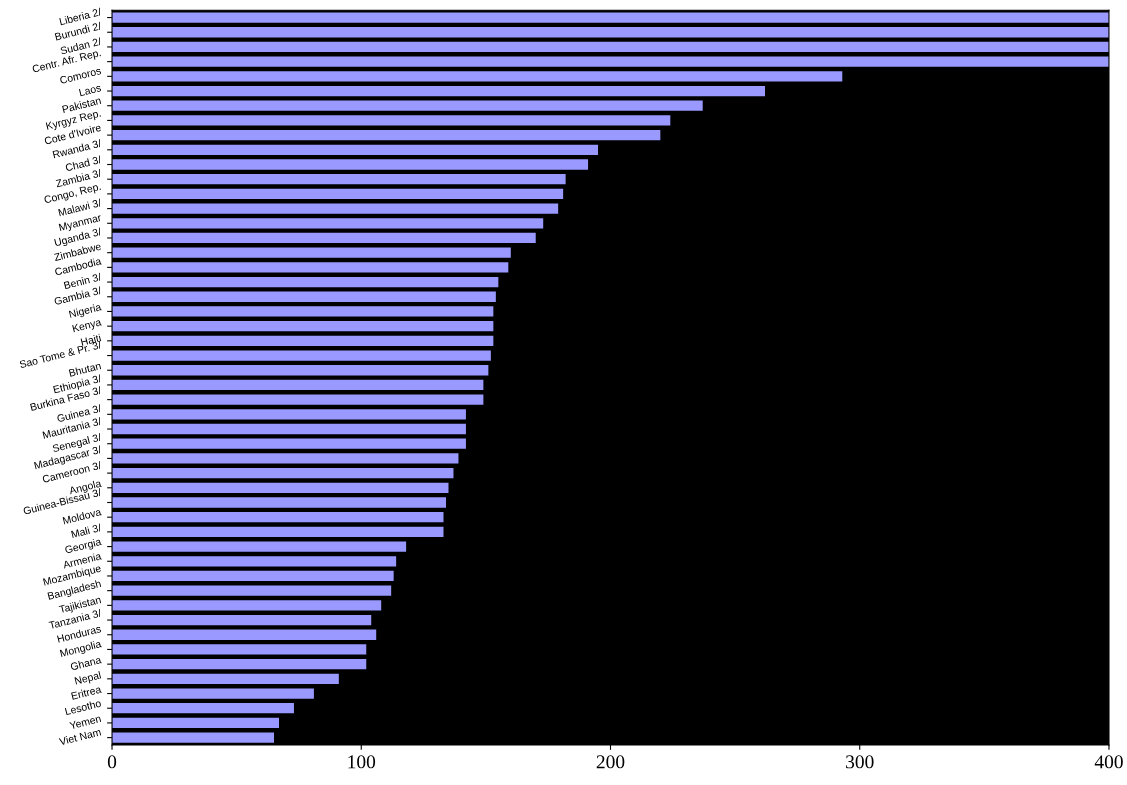  I want to click on y-tick-label: Eritrea, so click(86, 692).